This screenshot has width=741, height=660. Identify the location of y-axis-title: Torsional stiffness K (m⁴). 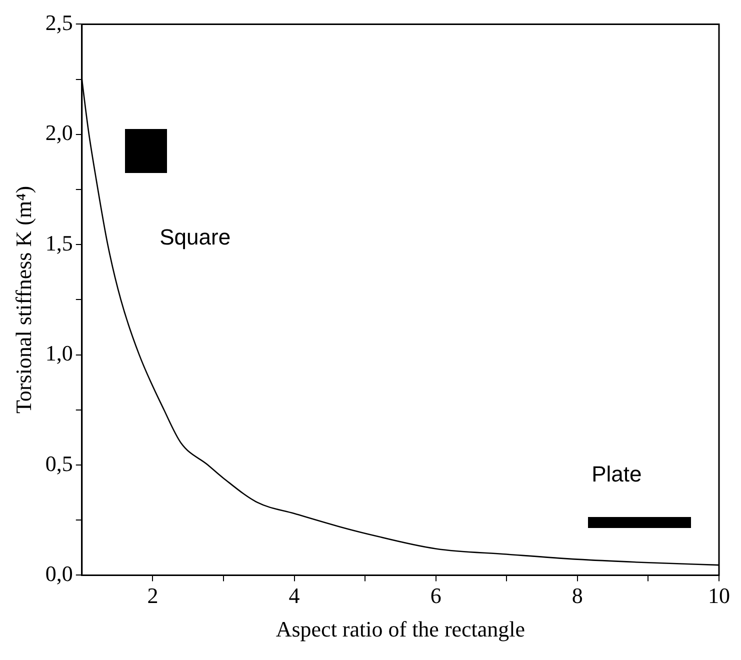
(23, 300).